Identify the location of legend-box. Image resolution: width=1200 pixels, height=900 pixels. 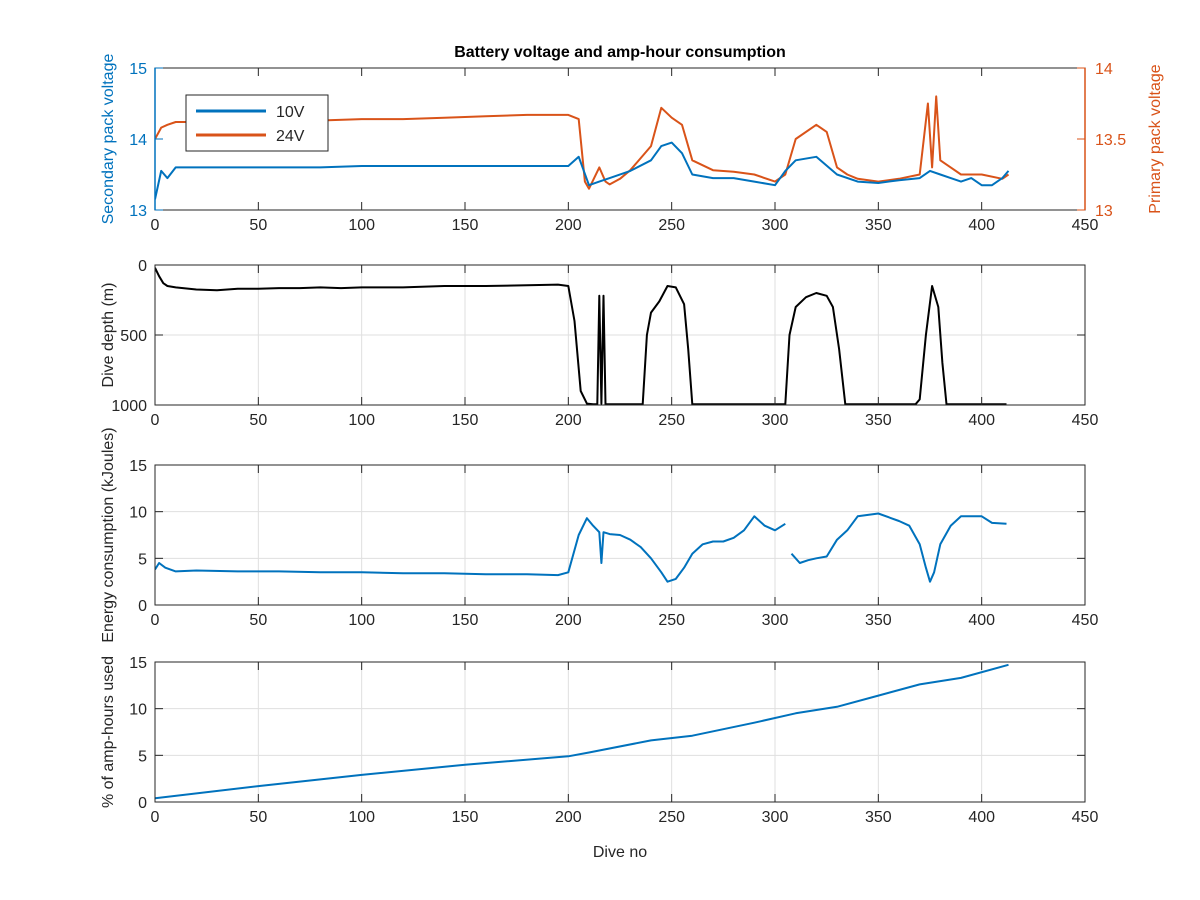
(257, 123).